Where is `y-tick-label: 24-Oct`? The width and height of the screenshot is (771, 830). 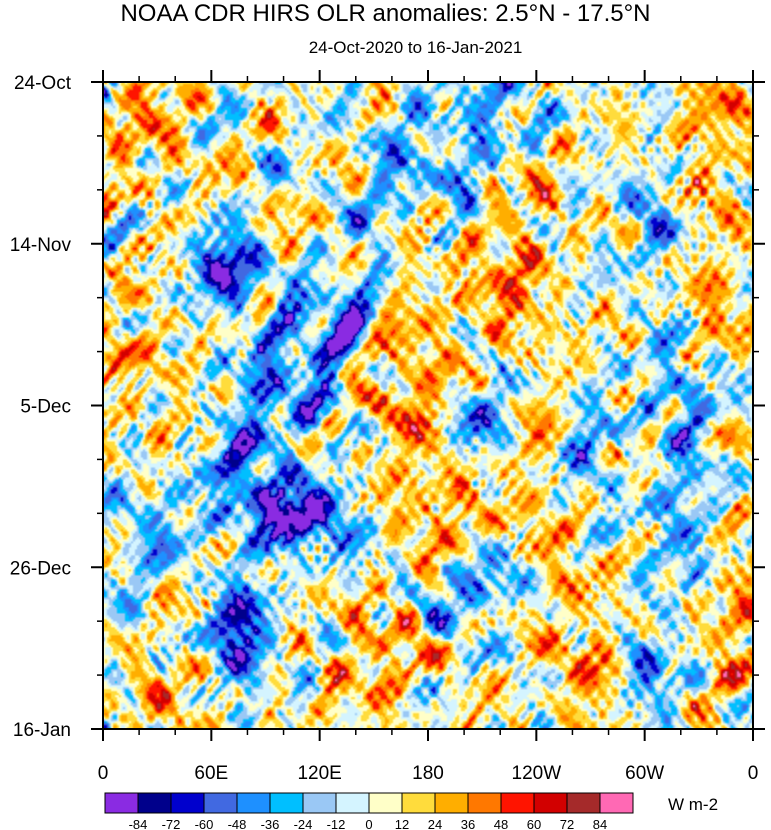 y-tick-label: 24-Oct is located at coordinates (43, 83).